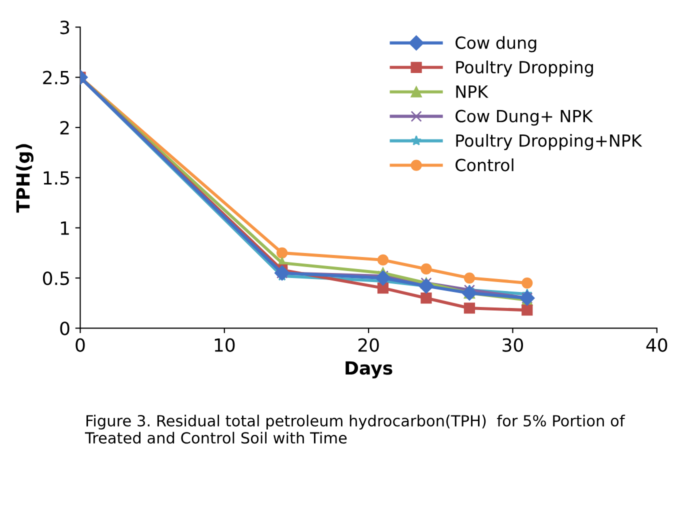 The image size is (680, 512). Describe the element at coordinates (65, 27) in the screenshot. I see `y-tick-label: 3` at that location.